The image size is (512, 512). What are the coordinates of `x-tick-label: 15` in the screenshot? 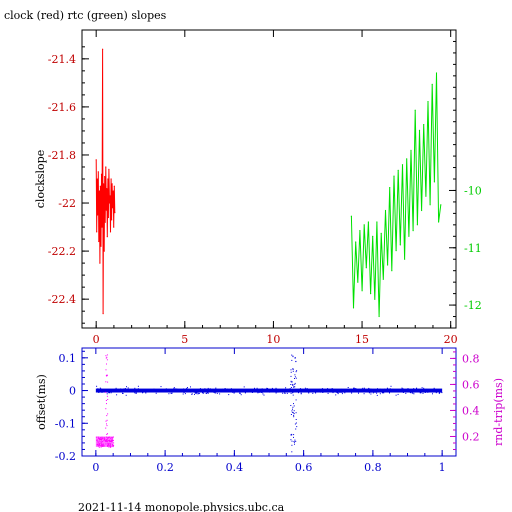 It's located at (362, 339).